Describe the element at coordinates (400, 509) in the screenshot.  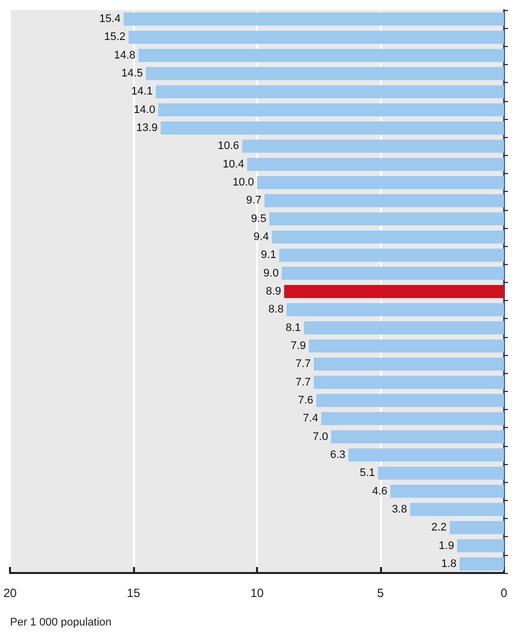
I see `data-label: 3.8` at that location.